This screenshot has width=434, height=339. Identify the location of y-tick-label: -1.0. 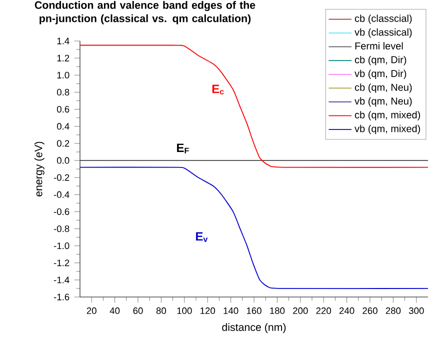
(62, 246).